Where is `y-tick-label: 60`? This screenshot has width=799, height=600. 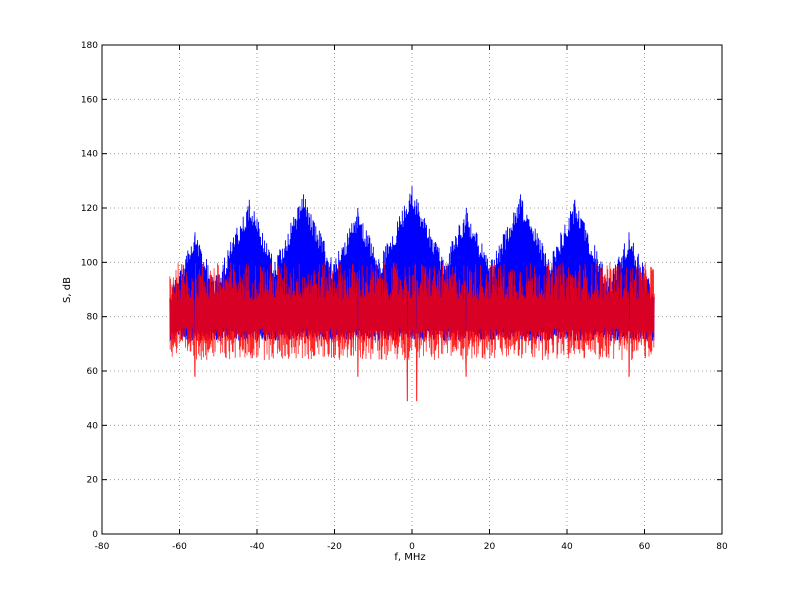
y-tick-label: 60 is located at coordinates (93, 372).